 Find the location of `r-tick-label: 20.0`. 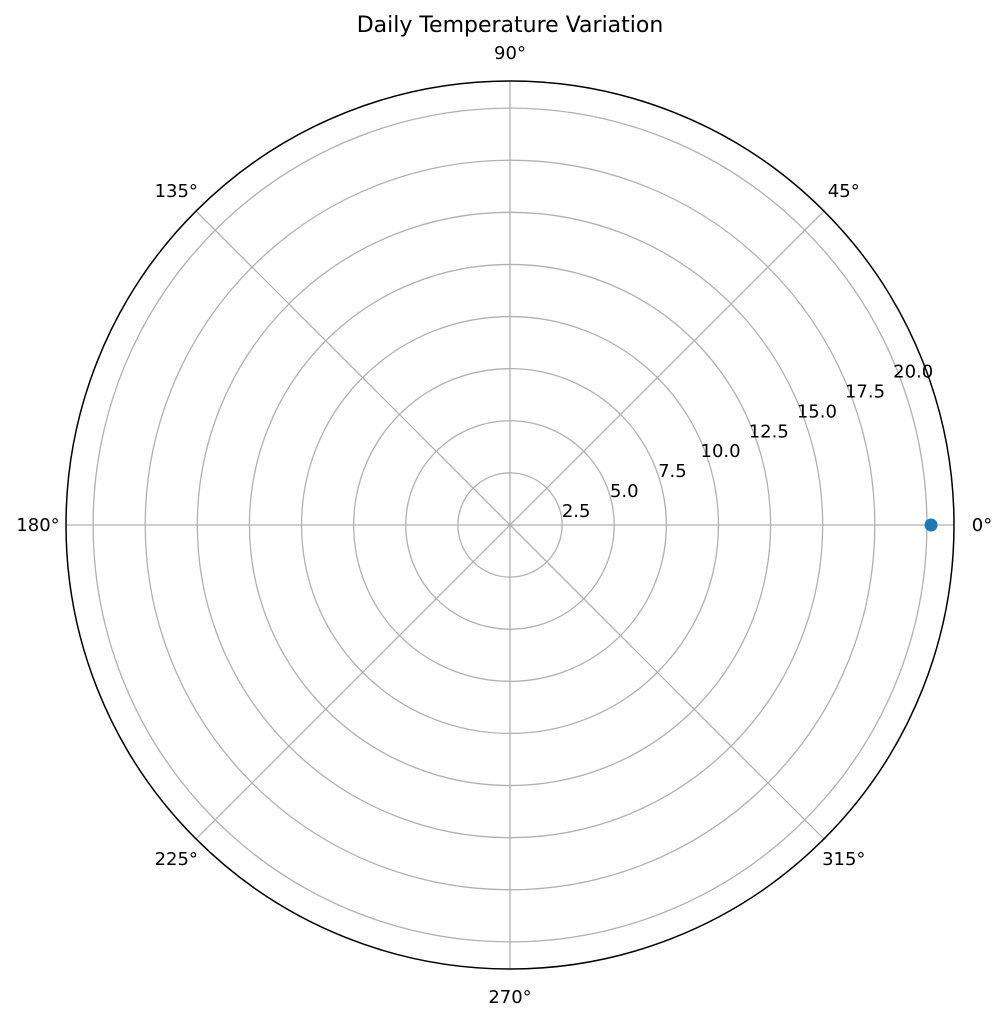

r-tick-label: 20.0 is located at coordinates (913, 371).